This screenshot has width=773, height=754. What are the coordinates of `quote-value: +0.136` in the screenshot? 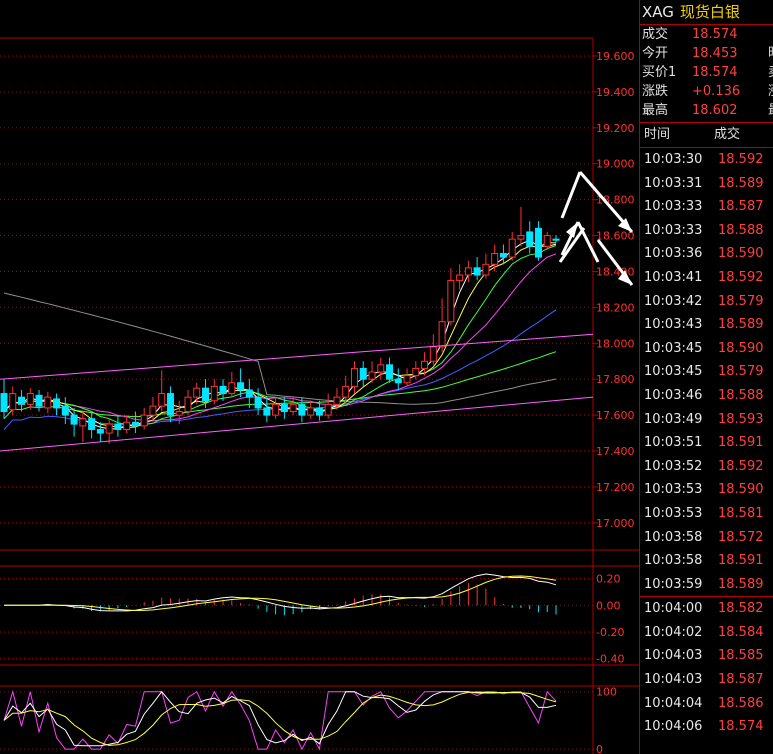 It's located at (716, 91).